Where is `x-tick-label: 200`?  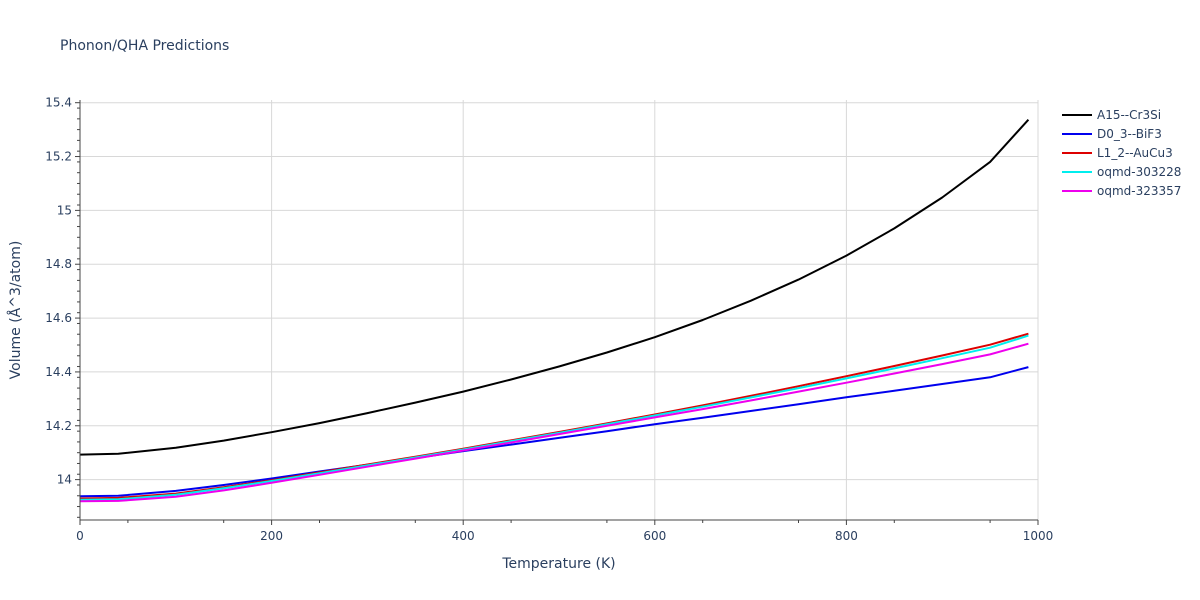 x-tick-label: 200 is located at coordinates (271, 536).